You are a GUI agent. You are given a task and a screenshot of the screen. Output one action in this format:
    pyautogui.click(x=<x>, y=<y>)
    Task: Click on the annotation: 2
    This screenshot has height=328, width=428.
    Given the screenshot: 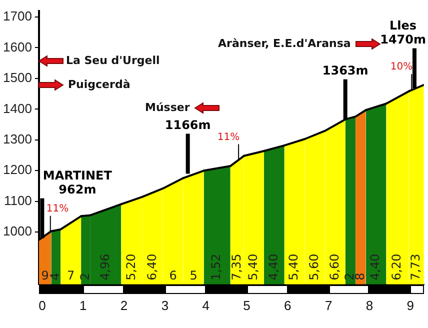 What is the action you would take?
    pyautogui.click(x=85, y=276)
    